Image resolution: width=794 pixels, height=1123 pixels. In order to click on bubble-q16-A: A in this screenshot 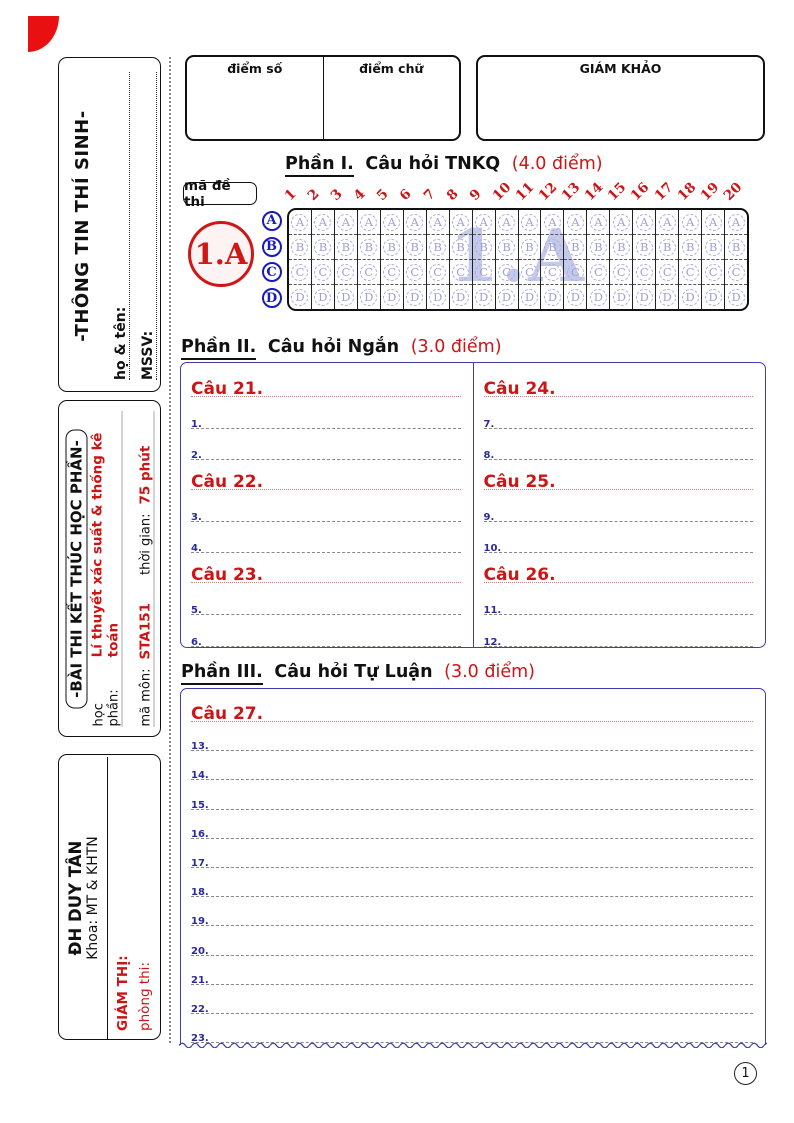, I will do `click(644, 222)`.